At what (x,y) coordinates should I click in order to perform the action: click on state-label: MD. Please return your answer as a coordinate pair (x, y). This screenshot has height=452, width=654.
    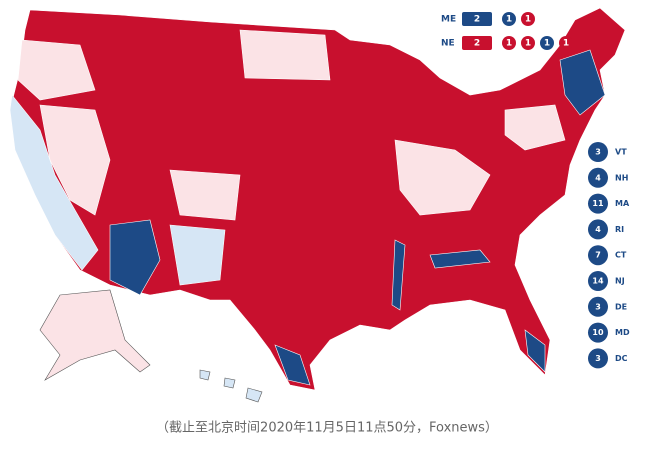
    Looking at the image, I should click on (622, 332).